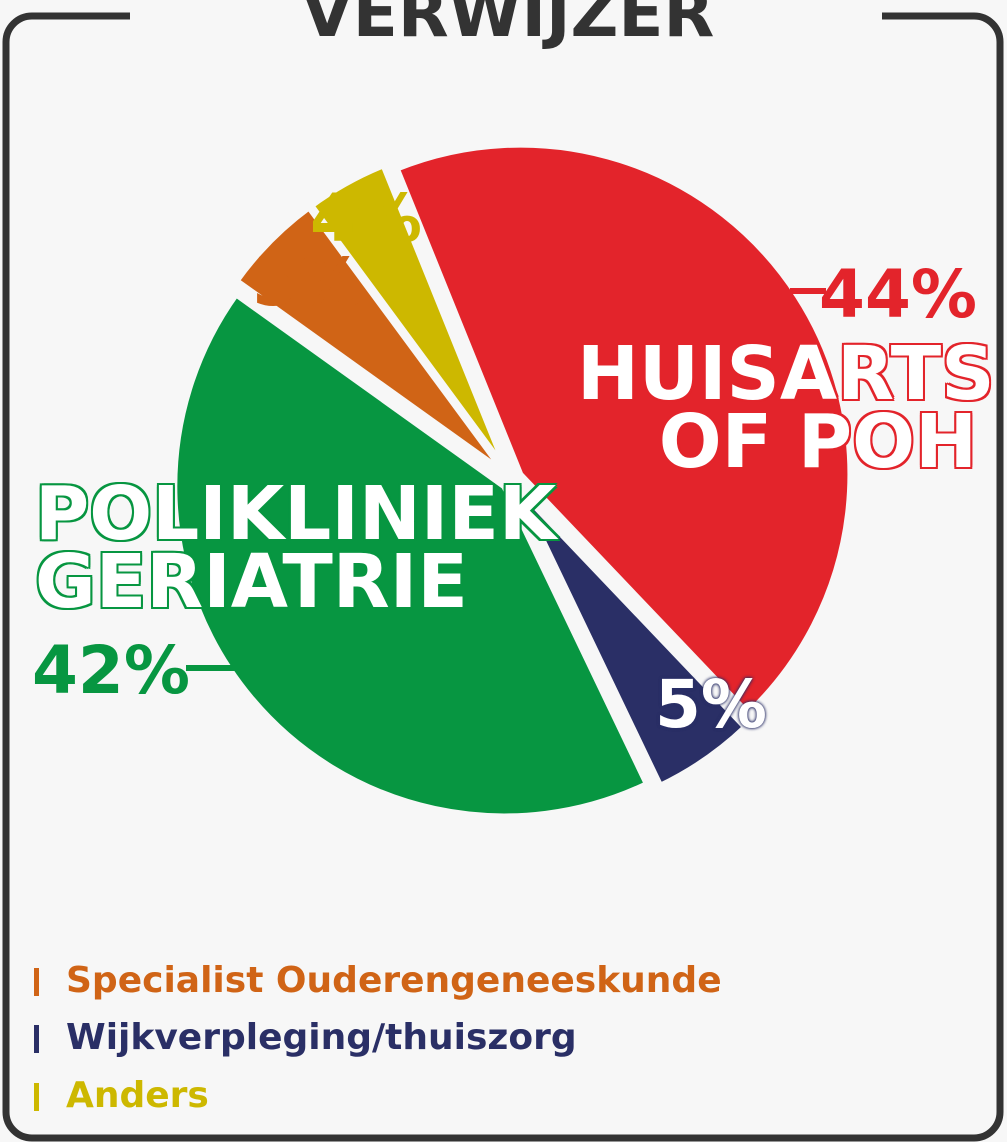 The width and height of the screenshot is (1007, 1142). I want to click on value-label: 44%, so click(898, 294).